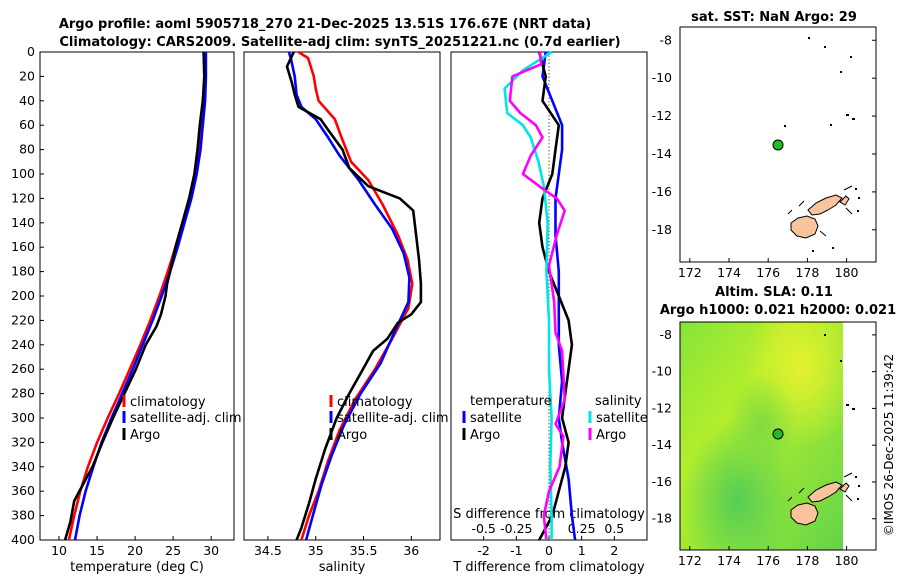 The height and width of the screenshot is (580, 900). What do you see at coordinates (496, 418) in the screenshot?
I see `legend-label-temp-satellite: satellite` at bounding box center [496, 418].